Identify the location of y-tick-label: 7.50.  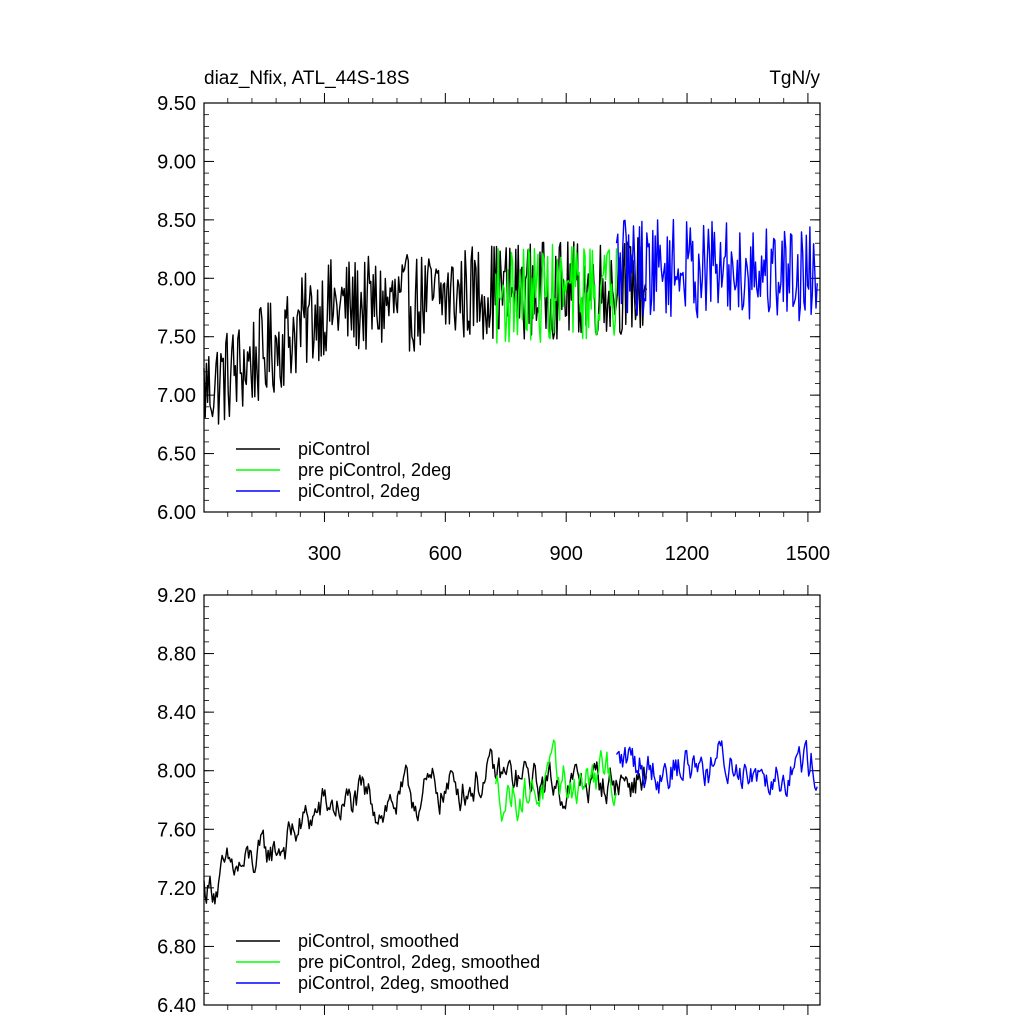
(176, 338).